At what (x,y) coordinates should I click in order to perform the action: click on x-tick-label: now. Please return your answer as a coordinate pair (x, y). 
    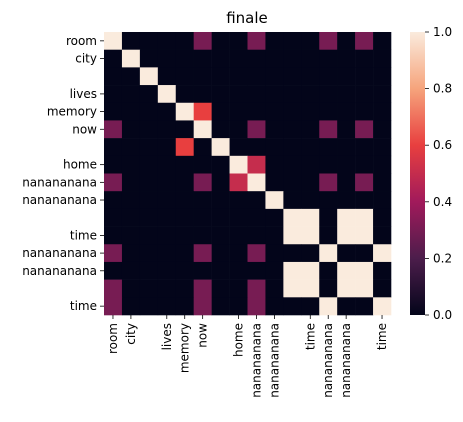
    Looking at the image, I should click on (203, 335).